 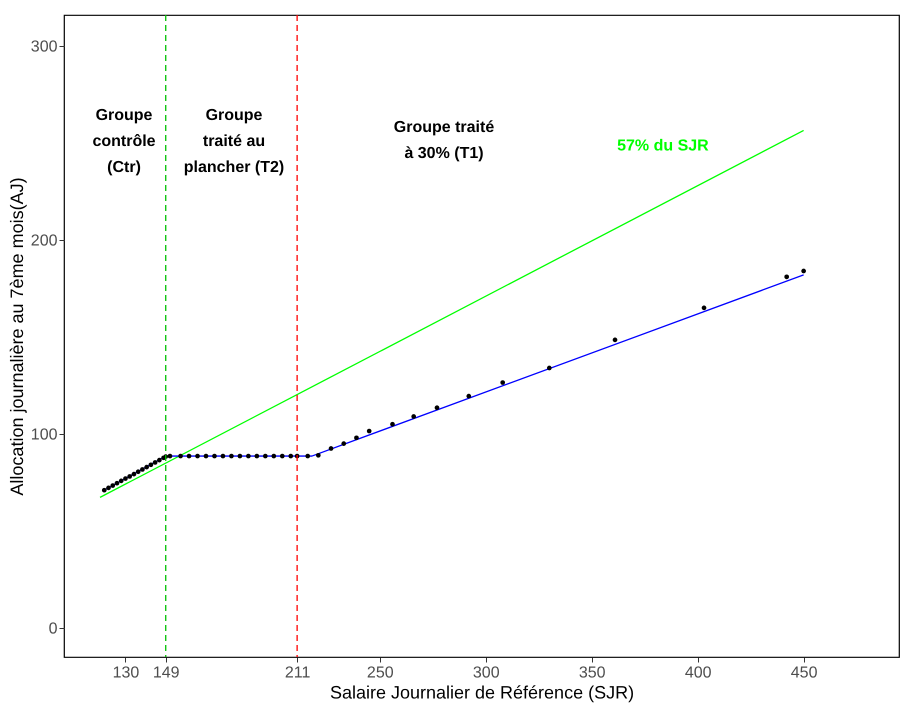 What do you see at coordinates (166, 673) in the screenshot?
I see `x-tick-label: 149` at bounding box center [166, 673].